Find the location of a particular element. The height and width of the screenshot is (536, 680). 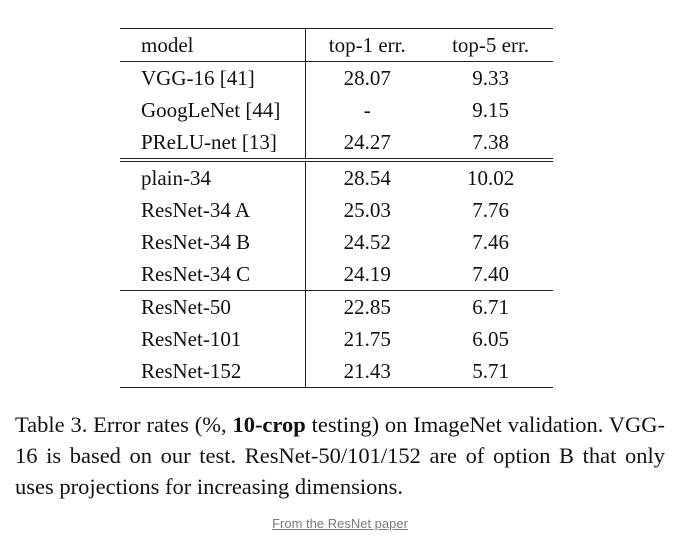

cell-top5: 6.05 is located at coordinates (490, 338).